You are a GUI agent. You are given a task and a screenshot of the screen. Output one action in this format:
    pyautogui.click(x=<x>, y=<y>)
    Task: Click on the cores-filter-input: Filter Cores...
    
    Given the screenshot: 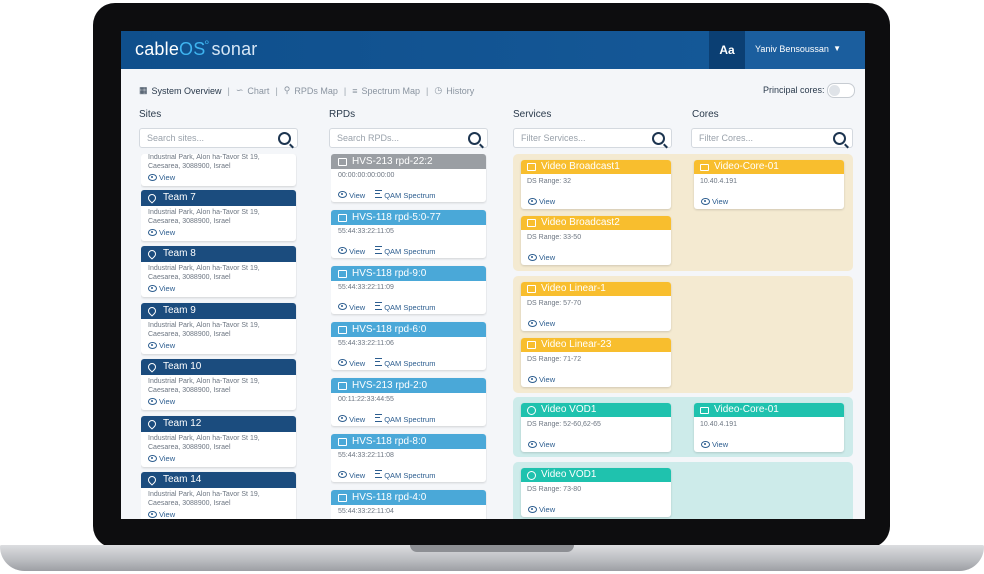 What is the action you would take?
    pyautogui.click(x=772, y=138)
    